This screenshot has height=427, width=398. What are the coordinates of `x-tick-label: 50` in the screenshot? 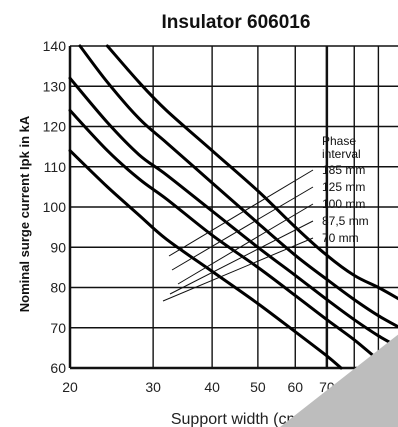 It's located at (258, 387).